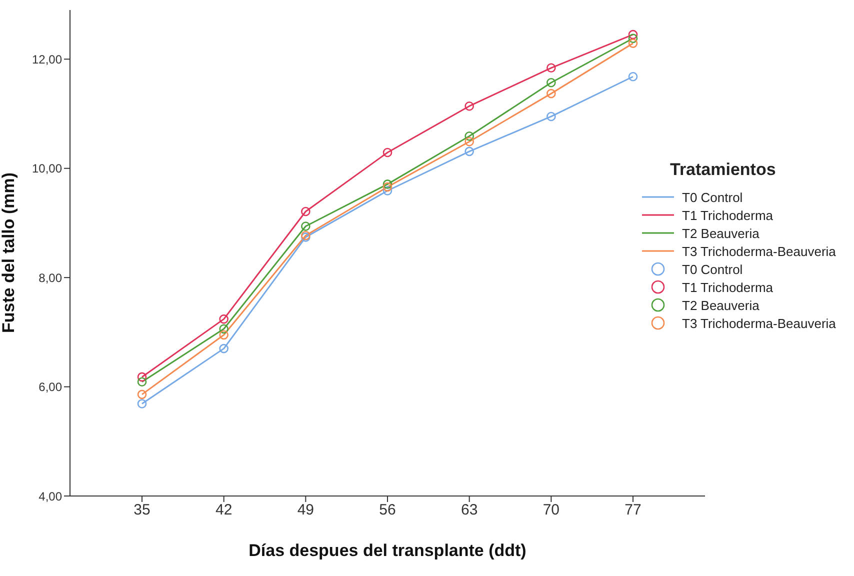  What do you see at coordinates (47, 59) in the screenshot?
I see `y-tick-label: 12,00` at bounding box center [47, 59].